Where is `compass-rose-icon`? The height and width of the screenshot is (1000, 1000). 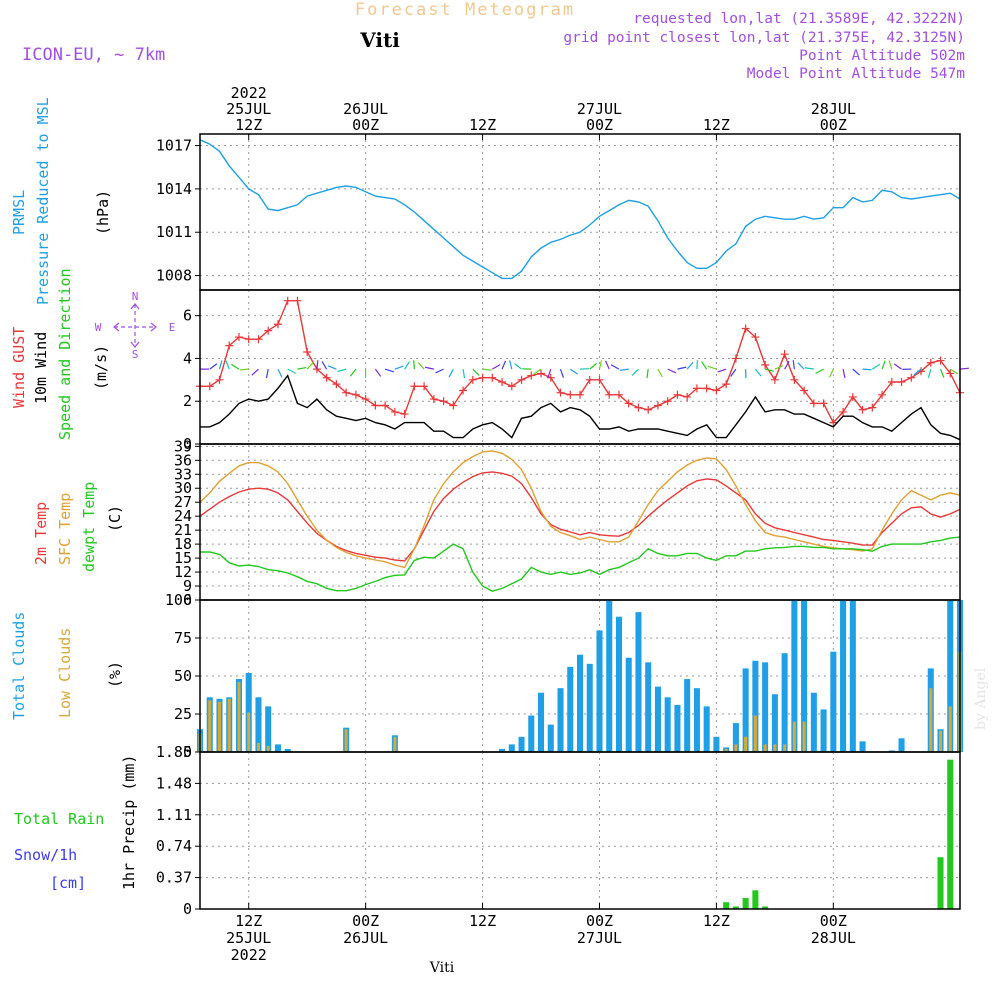
compass-rose-icon is located at coordinates (135, 325).